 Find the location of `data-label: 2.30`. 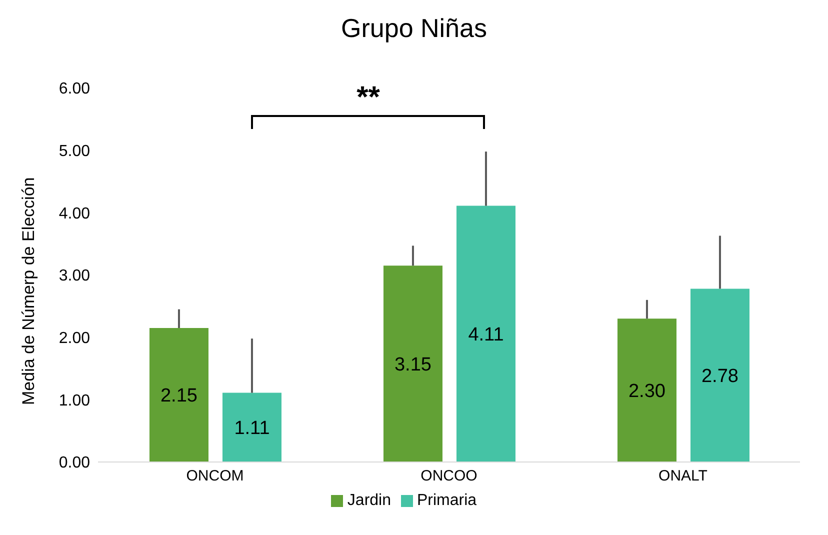

data-label: 2.30 is located at coordinates (647, 391).